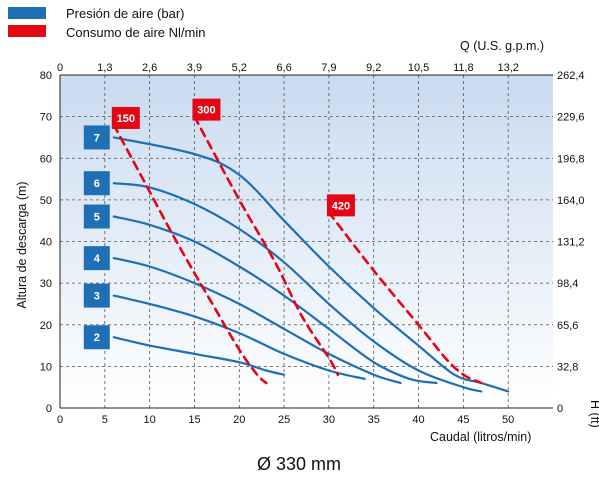 The width and height of the screenshot is (599, 481). Describe the element at coordinates (49, 409) in the screenshot. I see `y-tick-label: 0` at that location.